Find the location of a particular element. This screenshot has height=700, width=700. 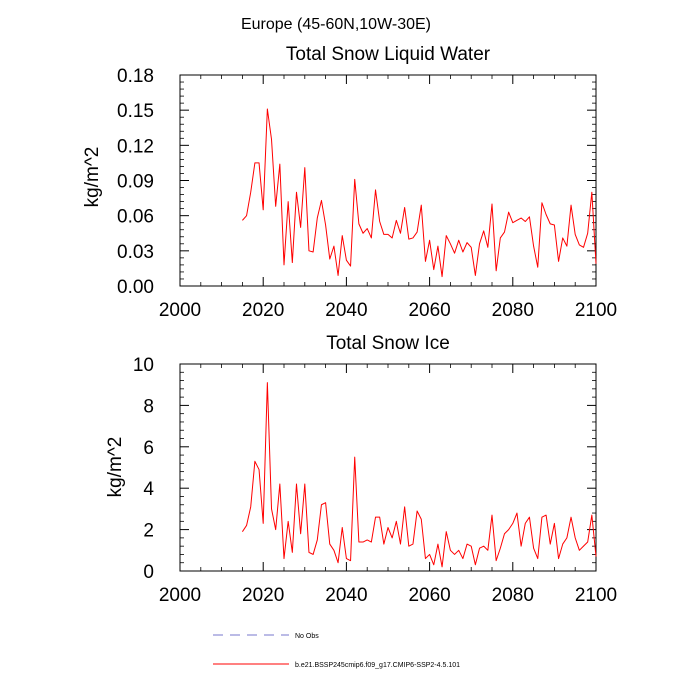

y-tick-label: 0.03 is located at coordinates (135, 252).